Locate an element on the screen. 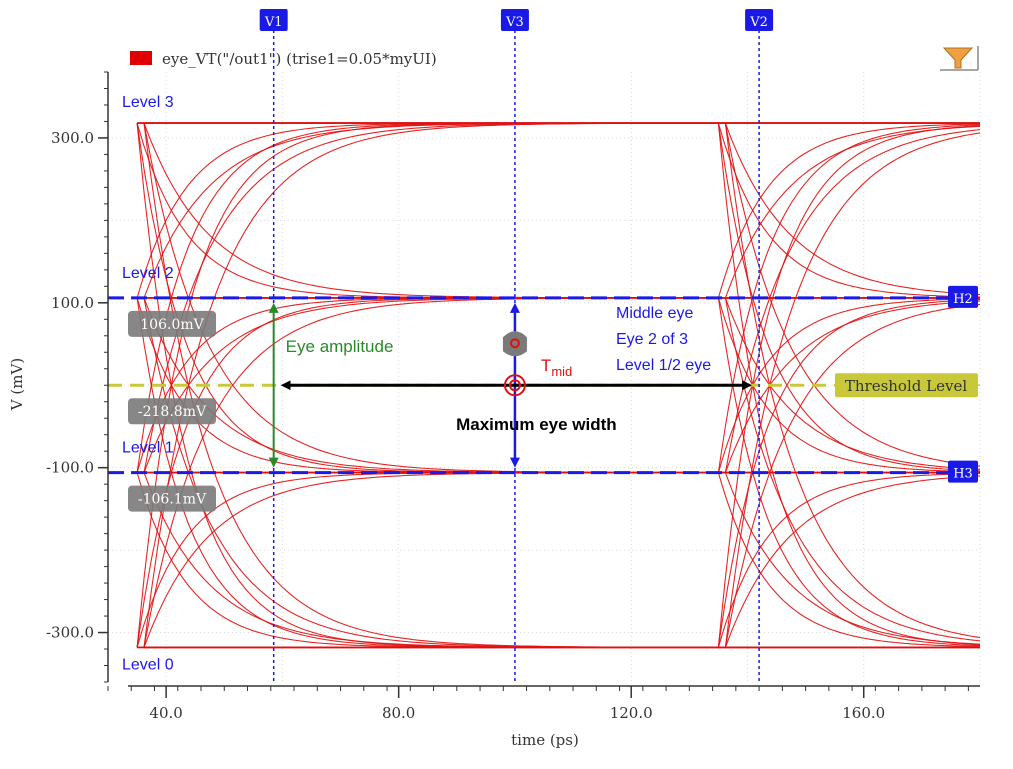 The height and width of the screenshot is (769, 1013). x-tick-label: 80.0 is located at coordinates (398, 713).